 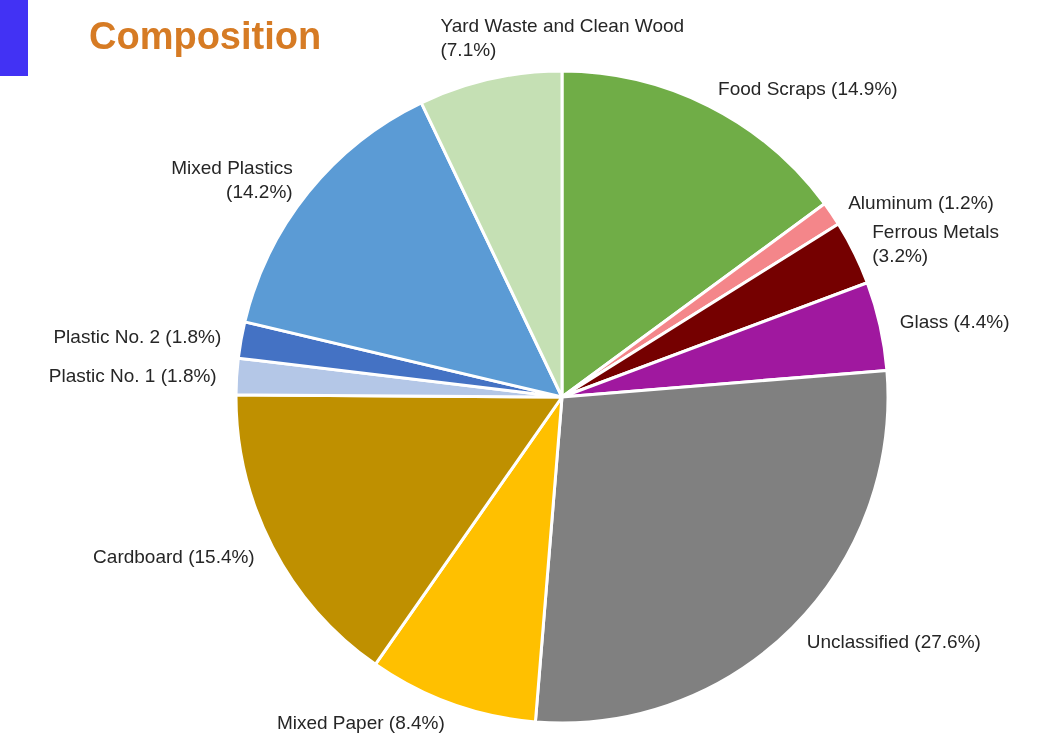 I want to click on slice-label: Plastic No. 2 (1.8%), so click(x=137, y=336).